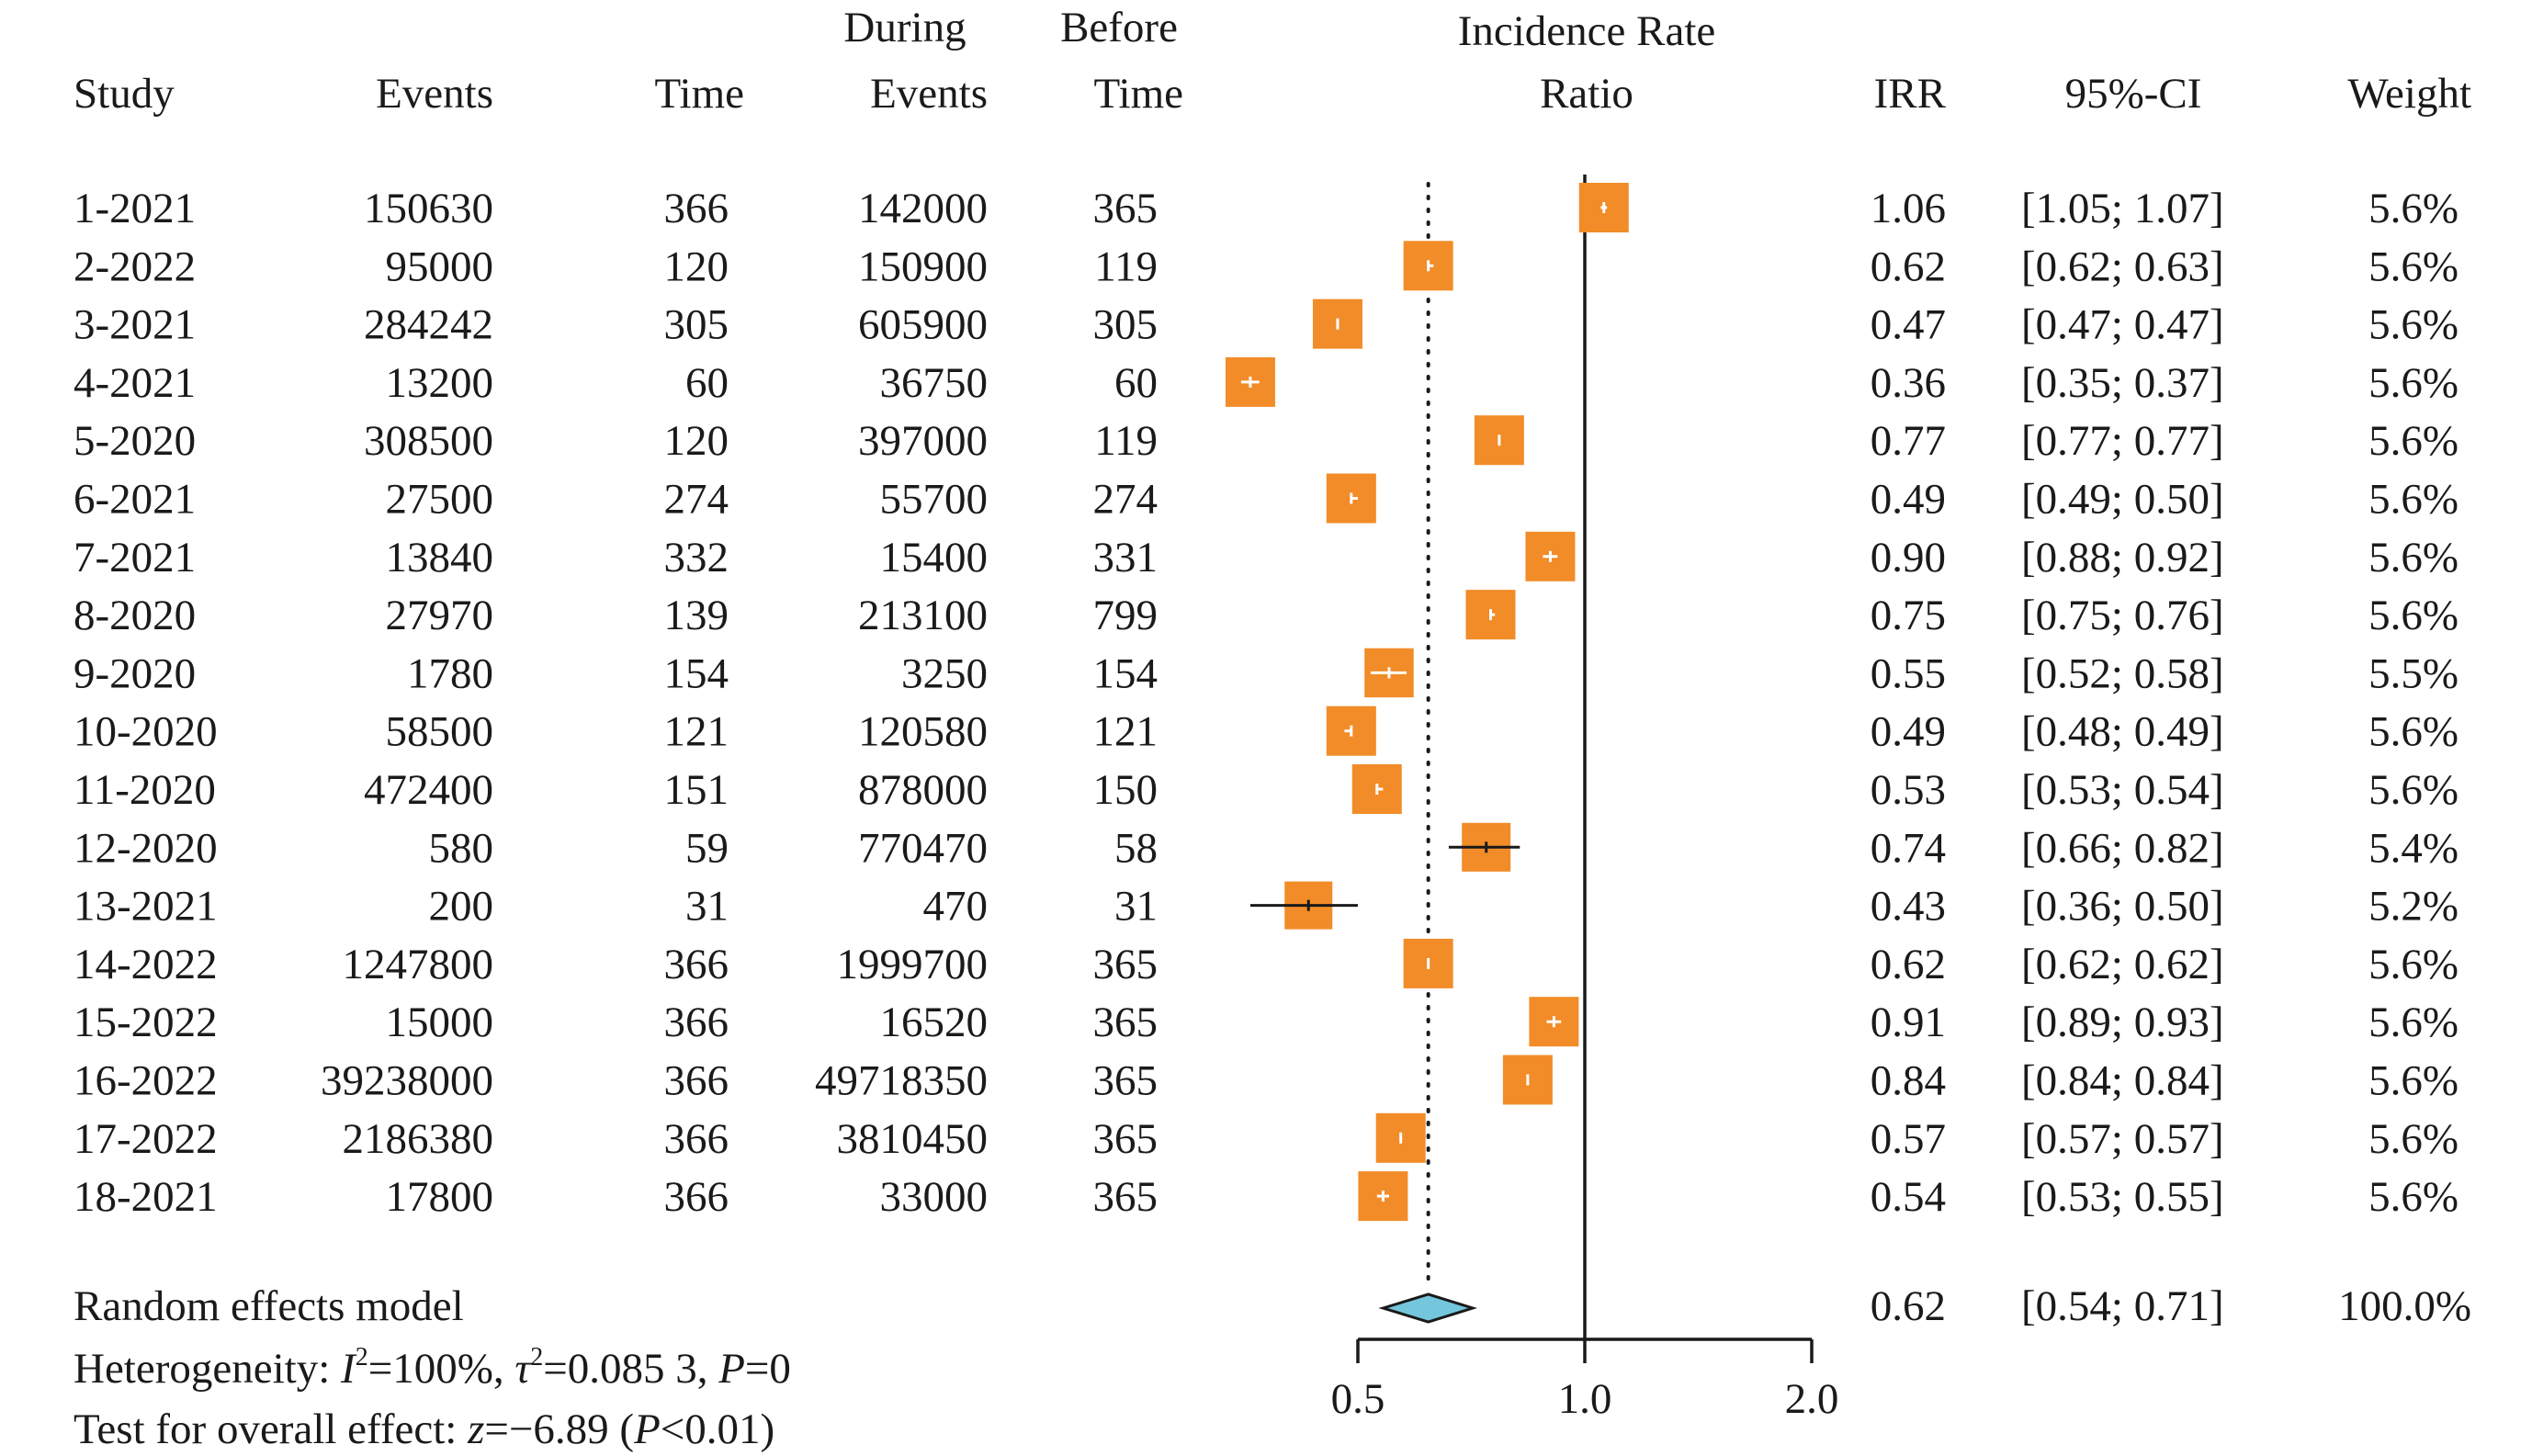 The image size is (2532, 1456). Describe the element at coordinates (1909, 325) in the screenshot. I see `cell-irr-text: 0.47` at that location.